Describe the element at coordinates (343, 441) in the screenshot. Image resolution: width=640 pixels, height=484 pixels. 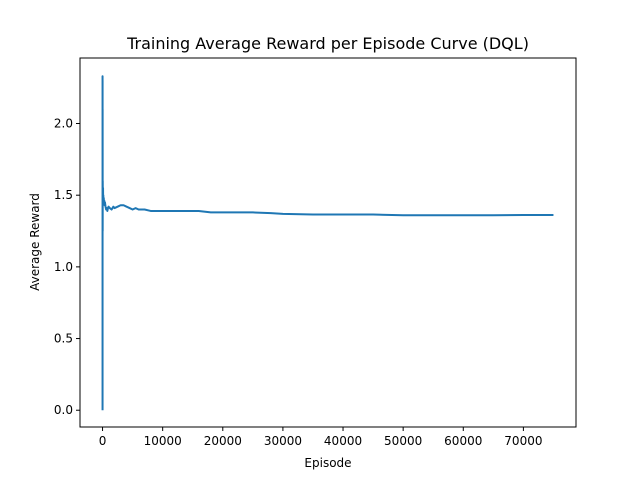
I see `x-tick-label: 40000` at that location.